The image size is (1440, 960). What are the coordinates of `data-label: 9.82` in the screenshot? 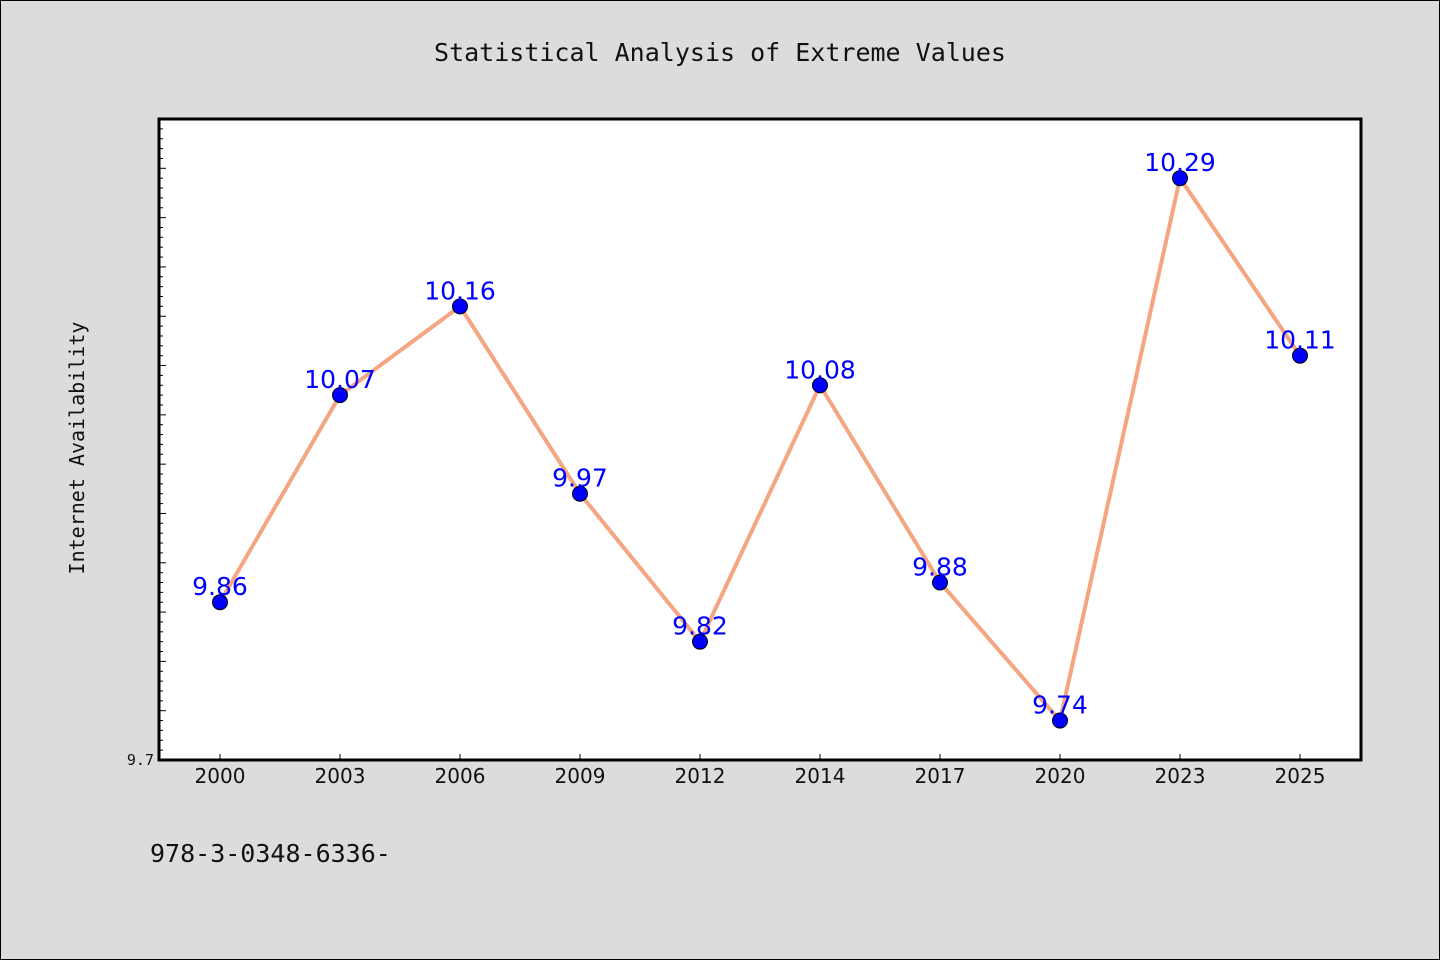 It's located at (700, 626).